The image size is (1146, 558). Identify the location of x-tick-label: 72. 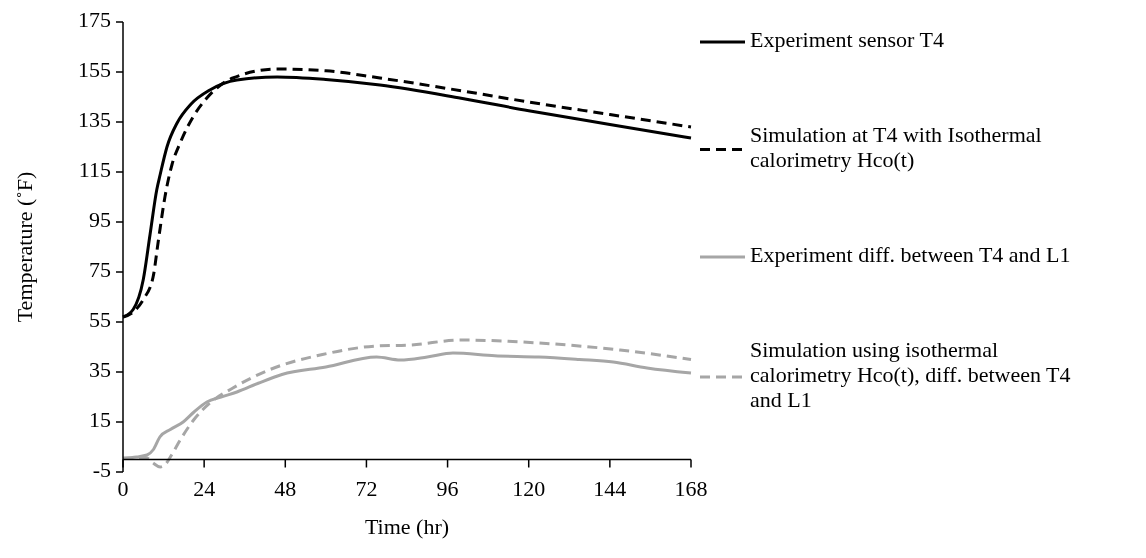
(366, 488).